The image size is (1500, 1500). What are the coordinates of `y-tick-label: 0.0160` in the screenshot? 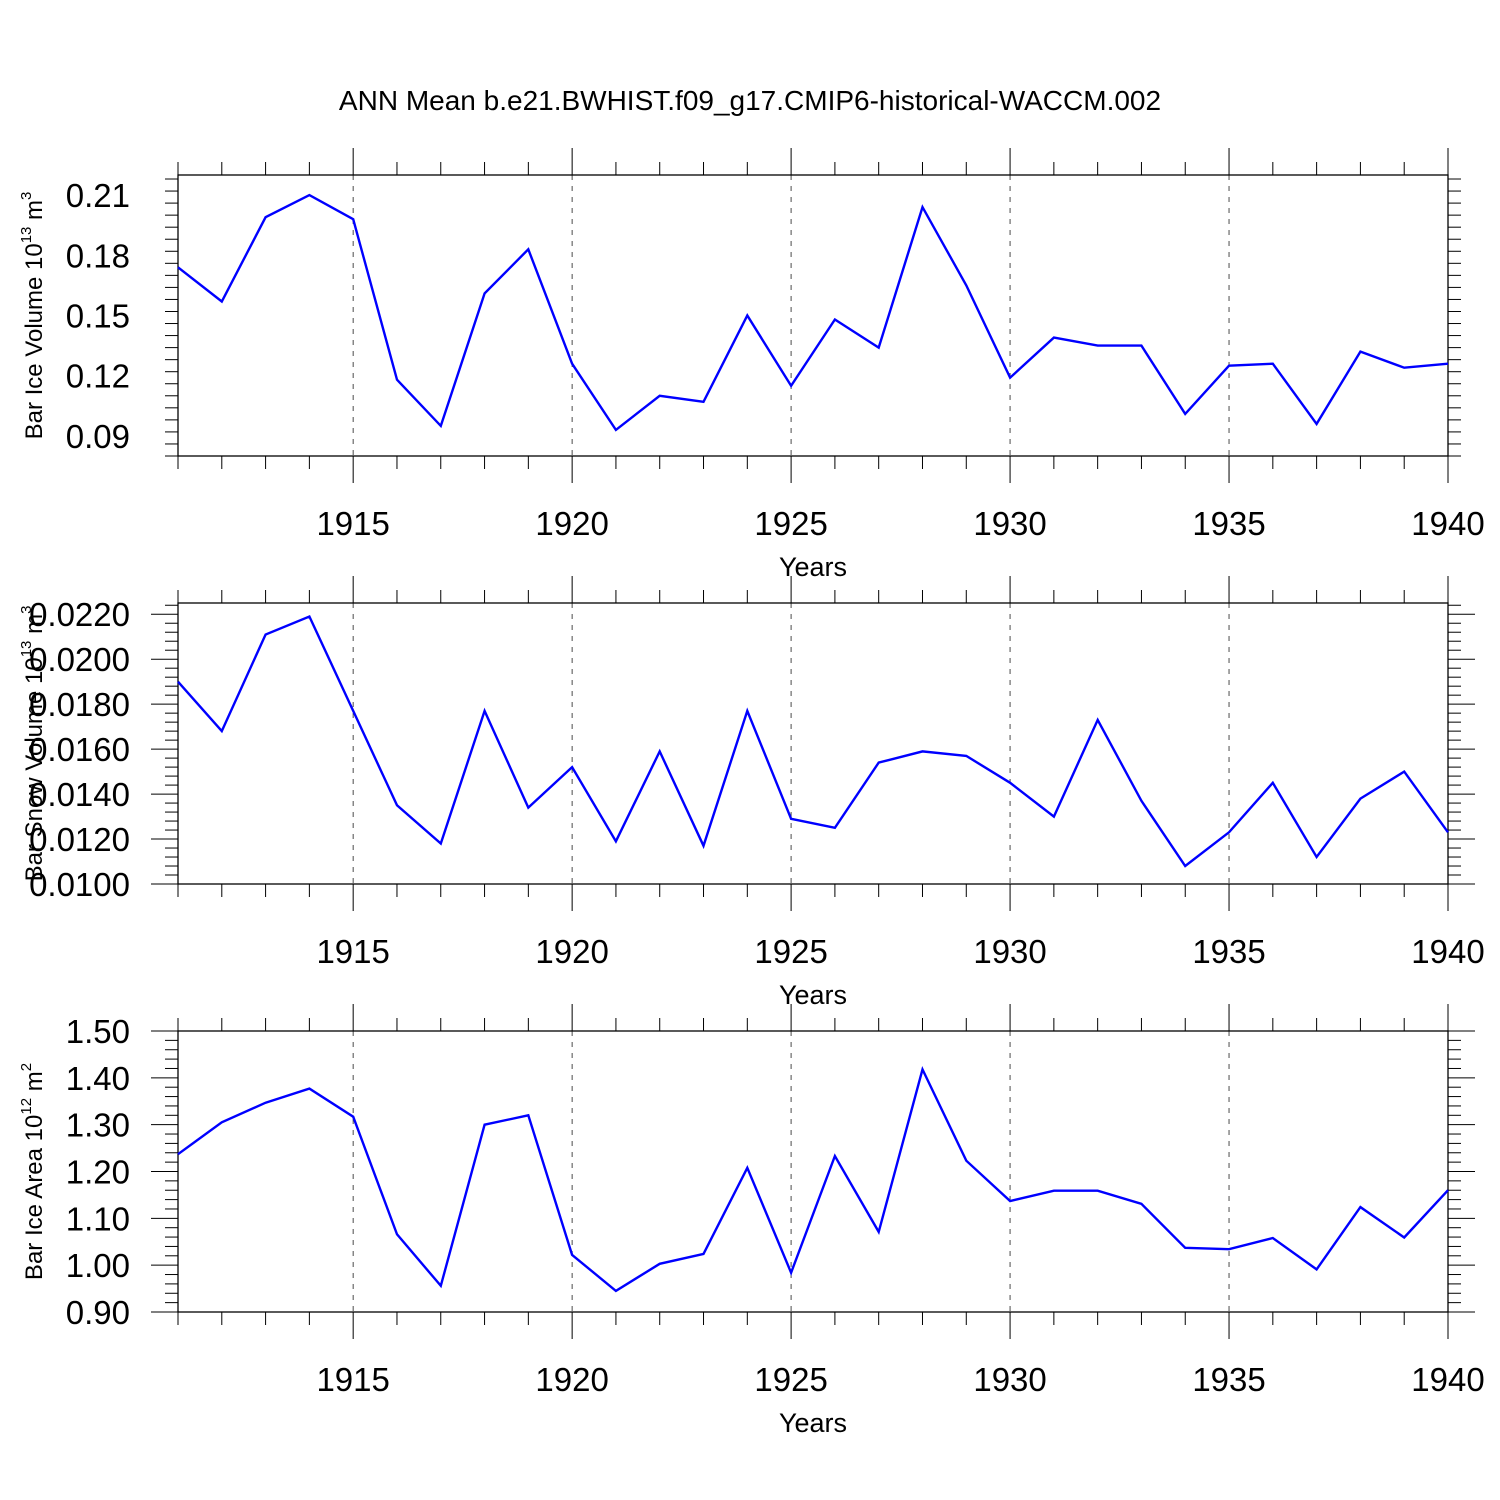 It's located at (79, 749).